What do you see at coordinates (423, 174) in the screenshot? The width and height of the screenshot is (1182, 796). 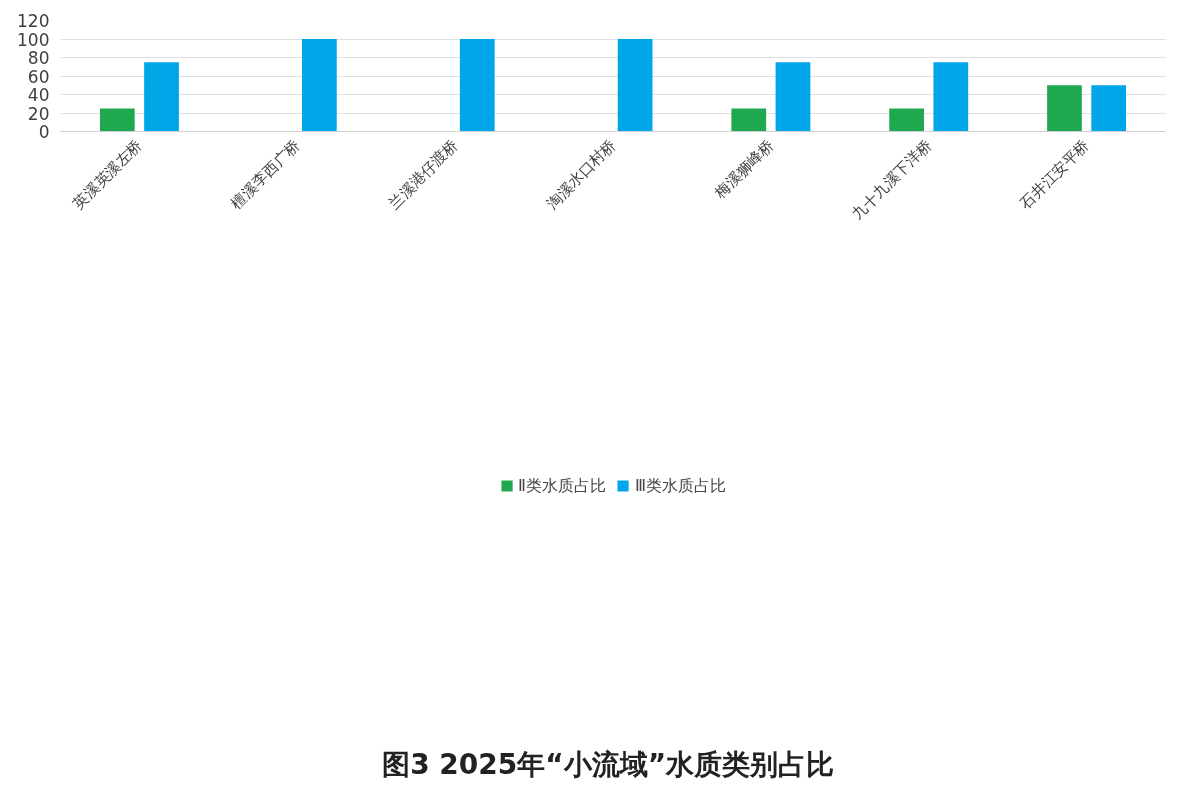 I see `x-tick-label: 兰溪港仔渡桥` at bounding box center [423, 174].